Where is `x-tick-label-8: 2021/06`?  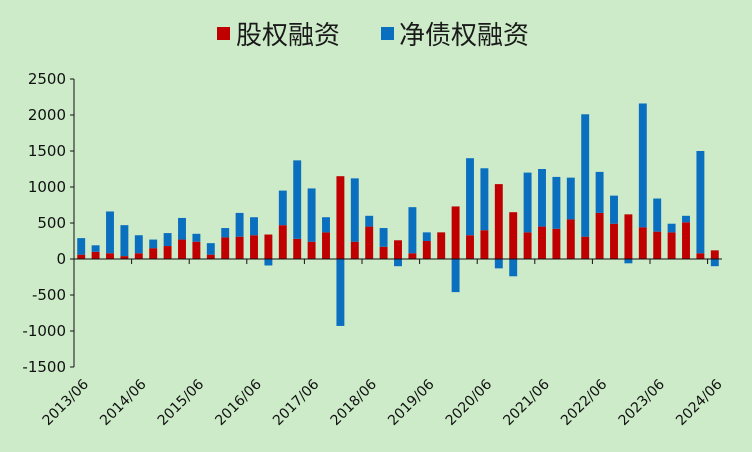
x-tick-label-8: 2021/06 is located at coordinates (526, 402).